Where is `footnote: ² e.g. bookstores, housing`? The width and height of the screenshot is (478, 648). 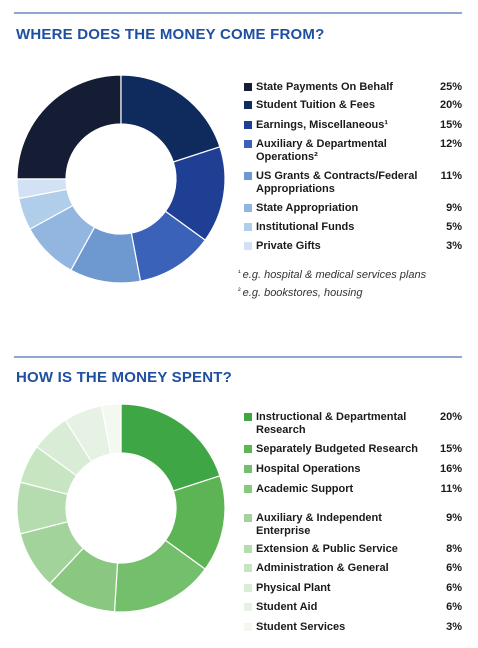 footnote: ² e.g. bookstores, housing is located at coordinates (300, 292).